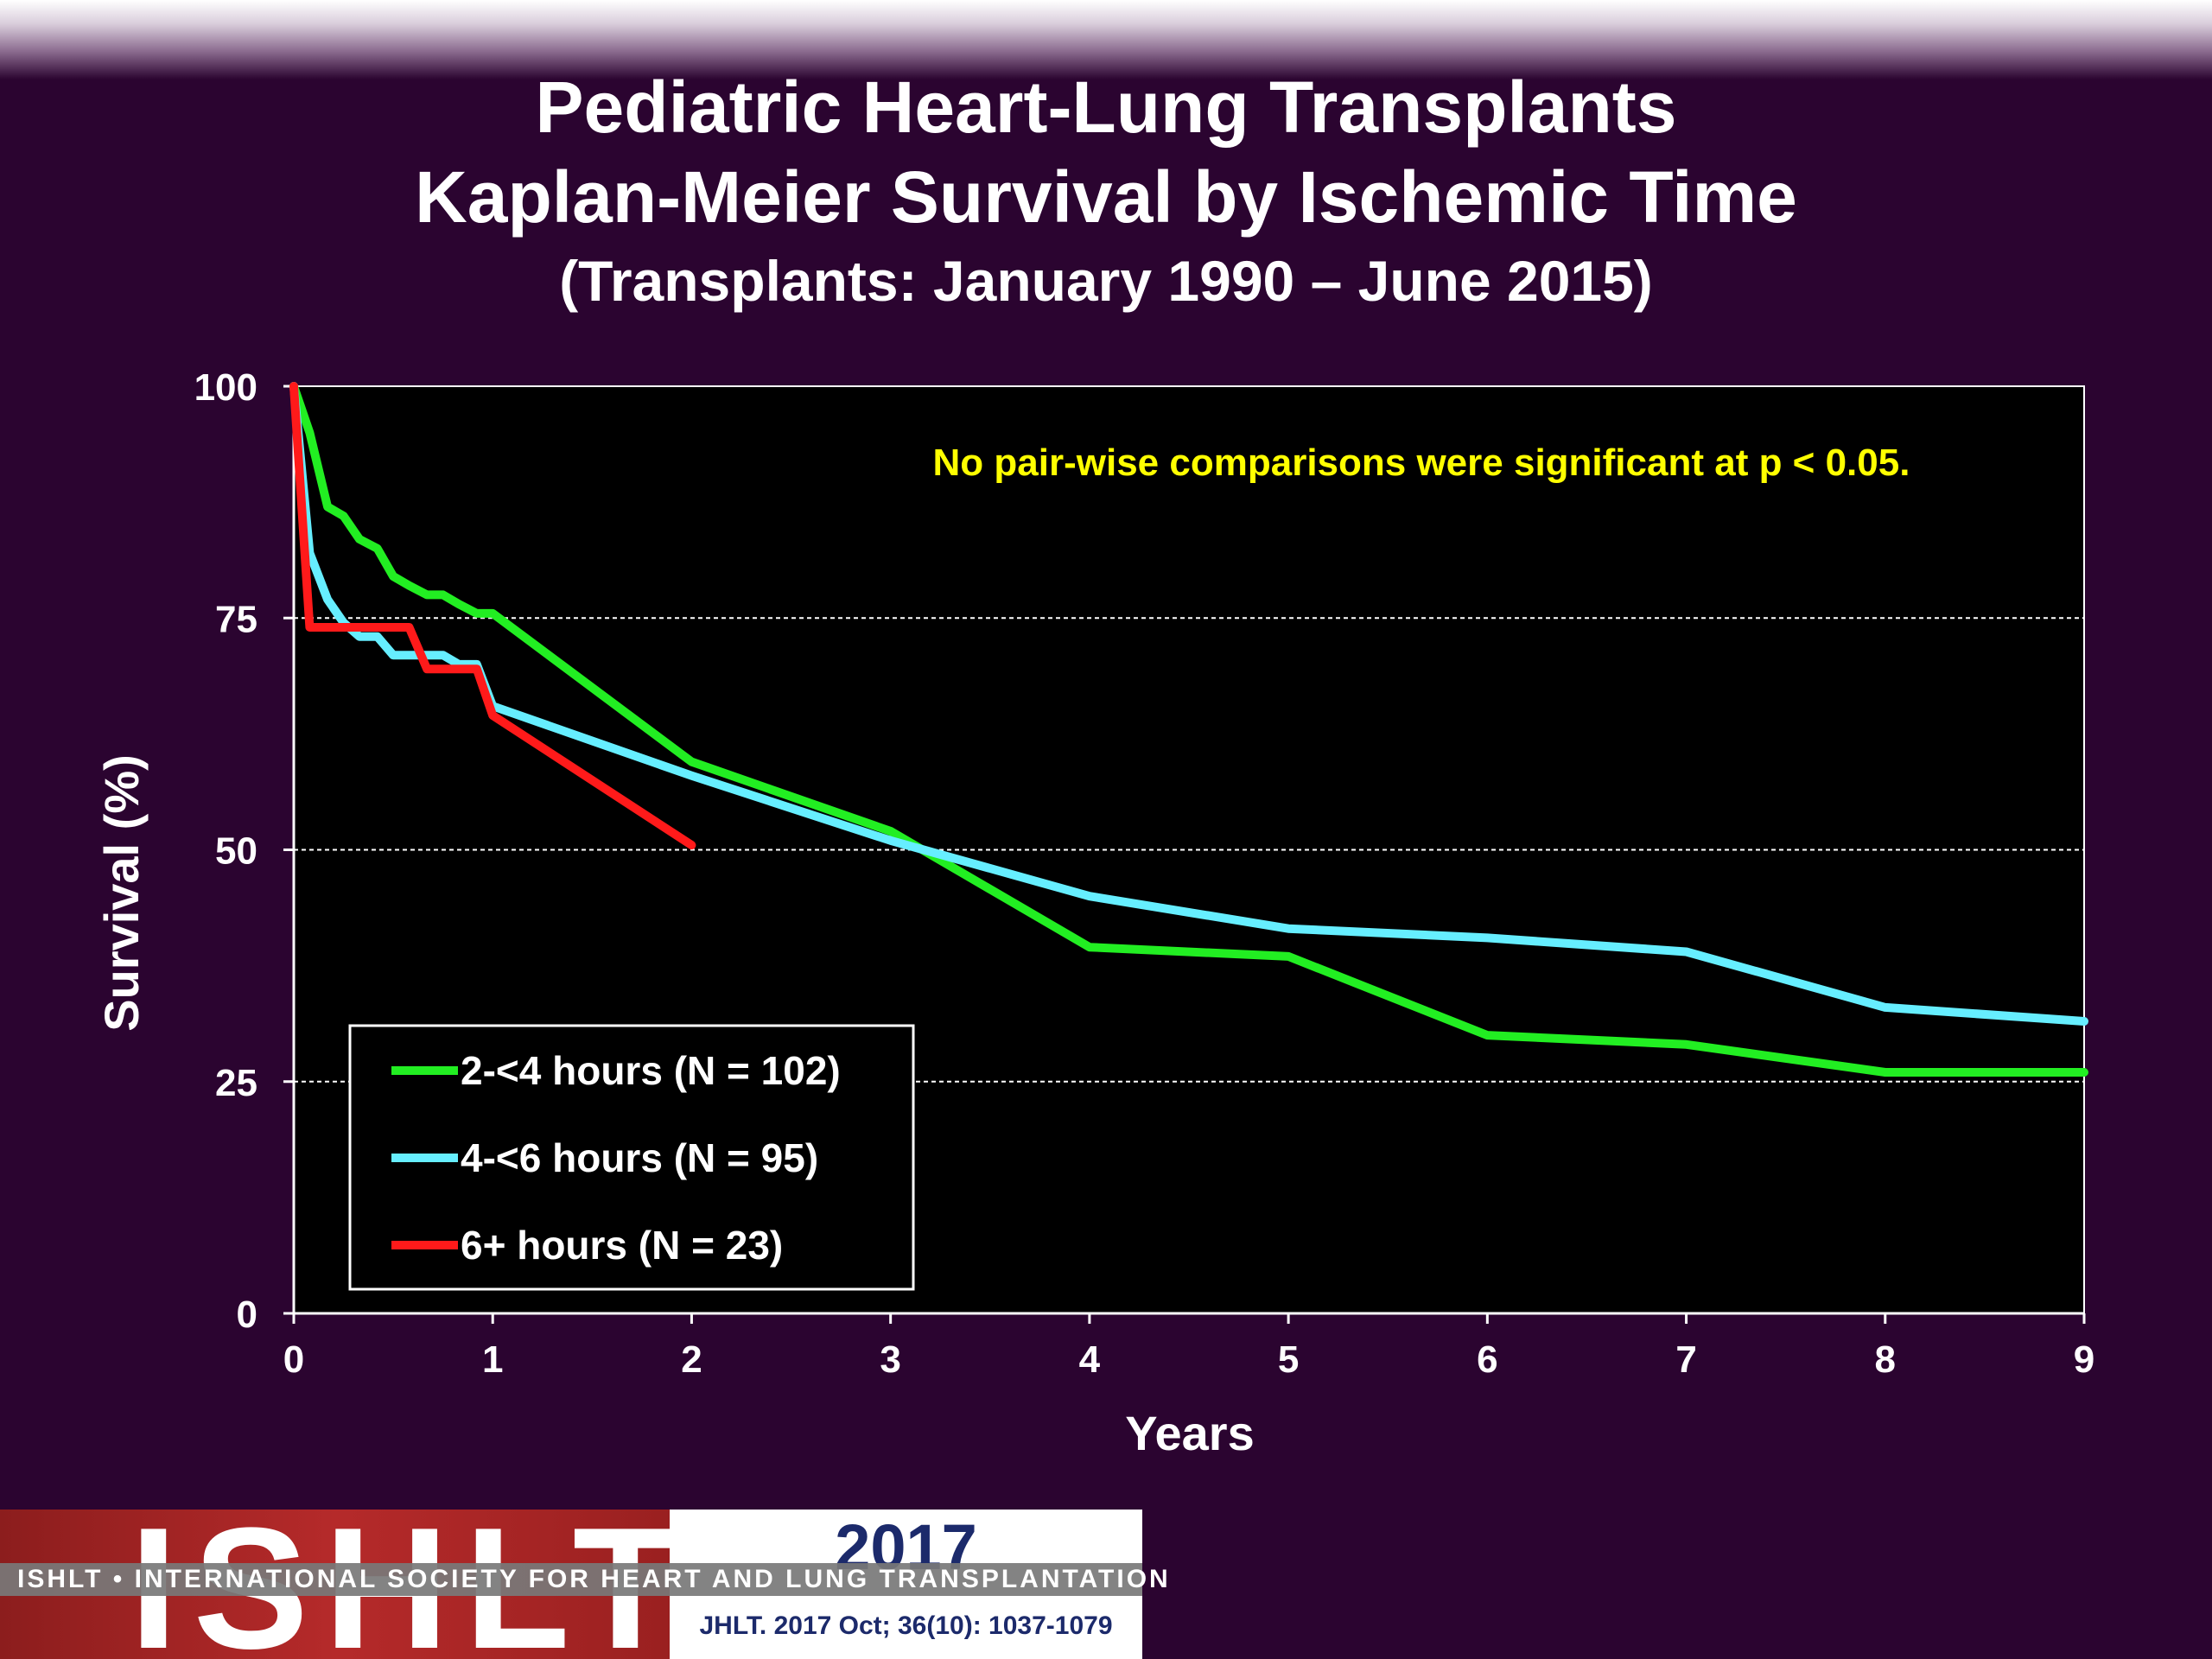  What do you see at coordinates (651, 1070) in the screenshot?
I see `legend-label: 2-<4 hours (N = 102)` at bounding box center [651, 1070].